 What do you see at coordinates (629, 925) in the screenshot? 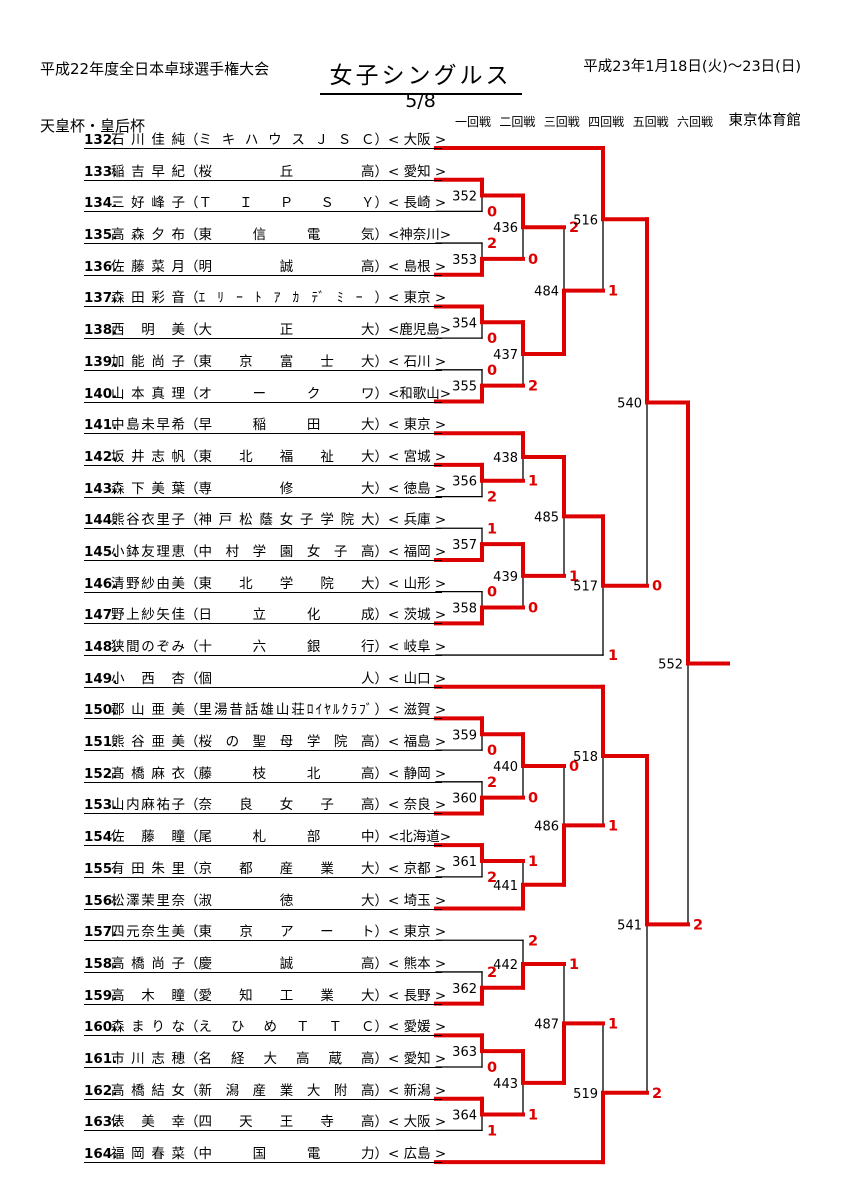
I see `match-number-541: 541` at bounding box center [629, 925].